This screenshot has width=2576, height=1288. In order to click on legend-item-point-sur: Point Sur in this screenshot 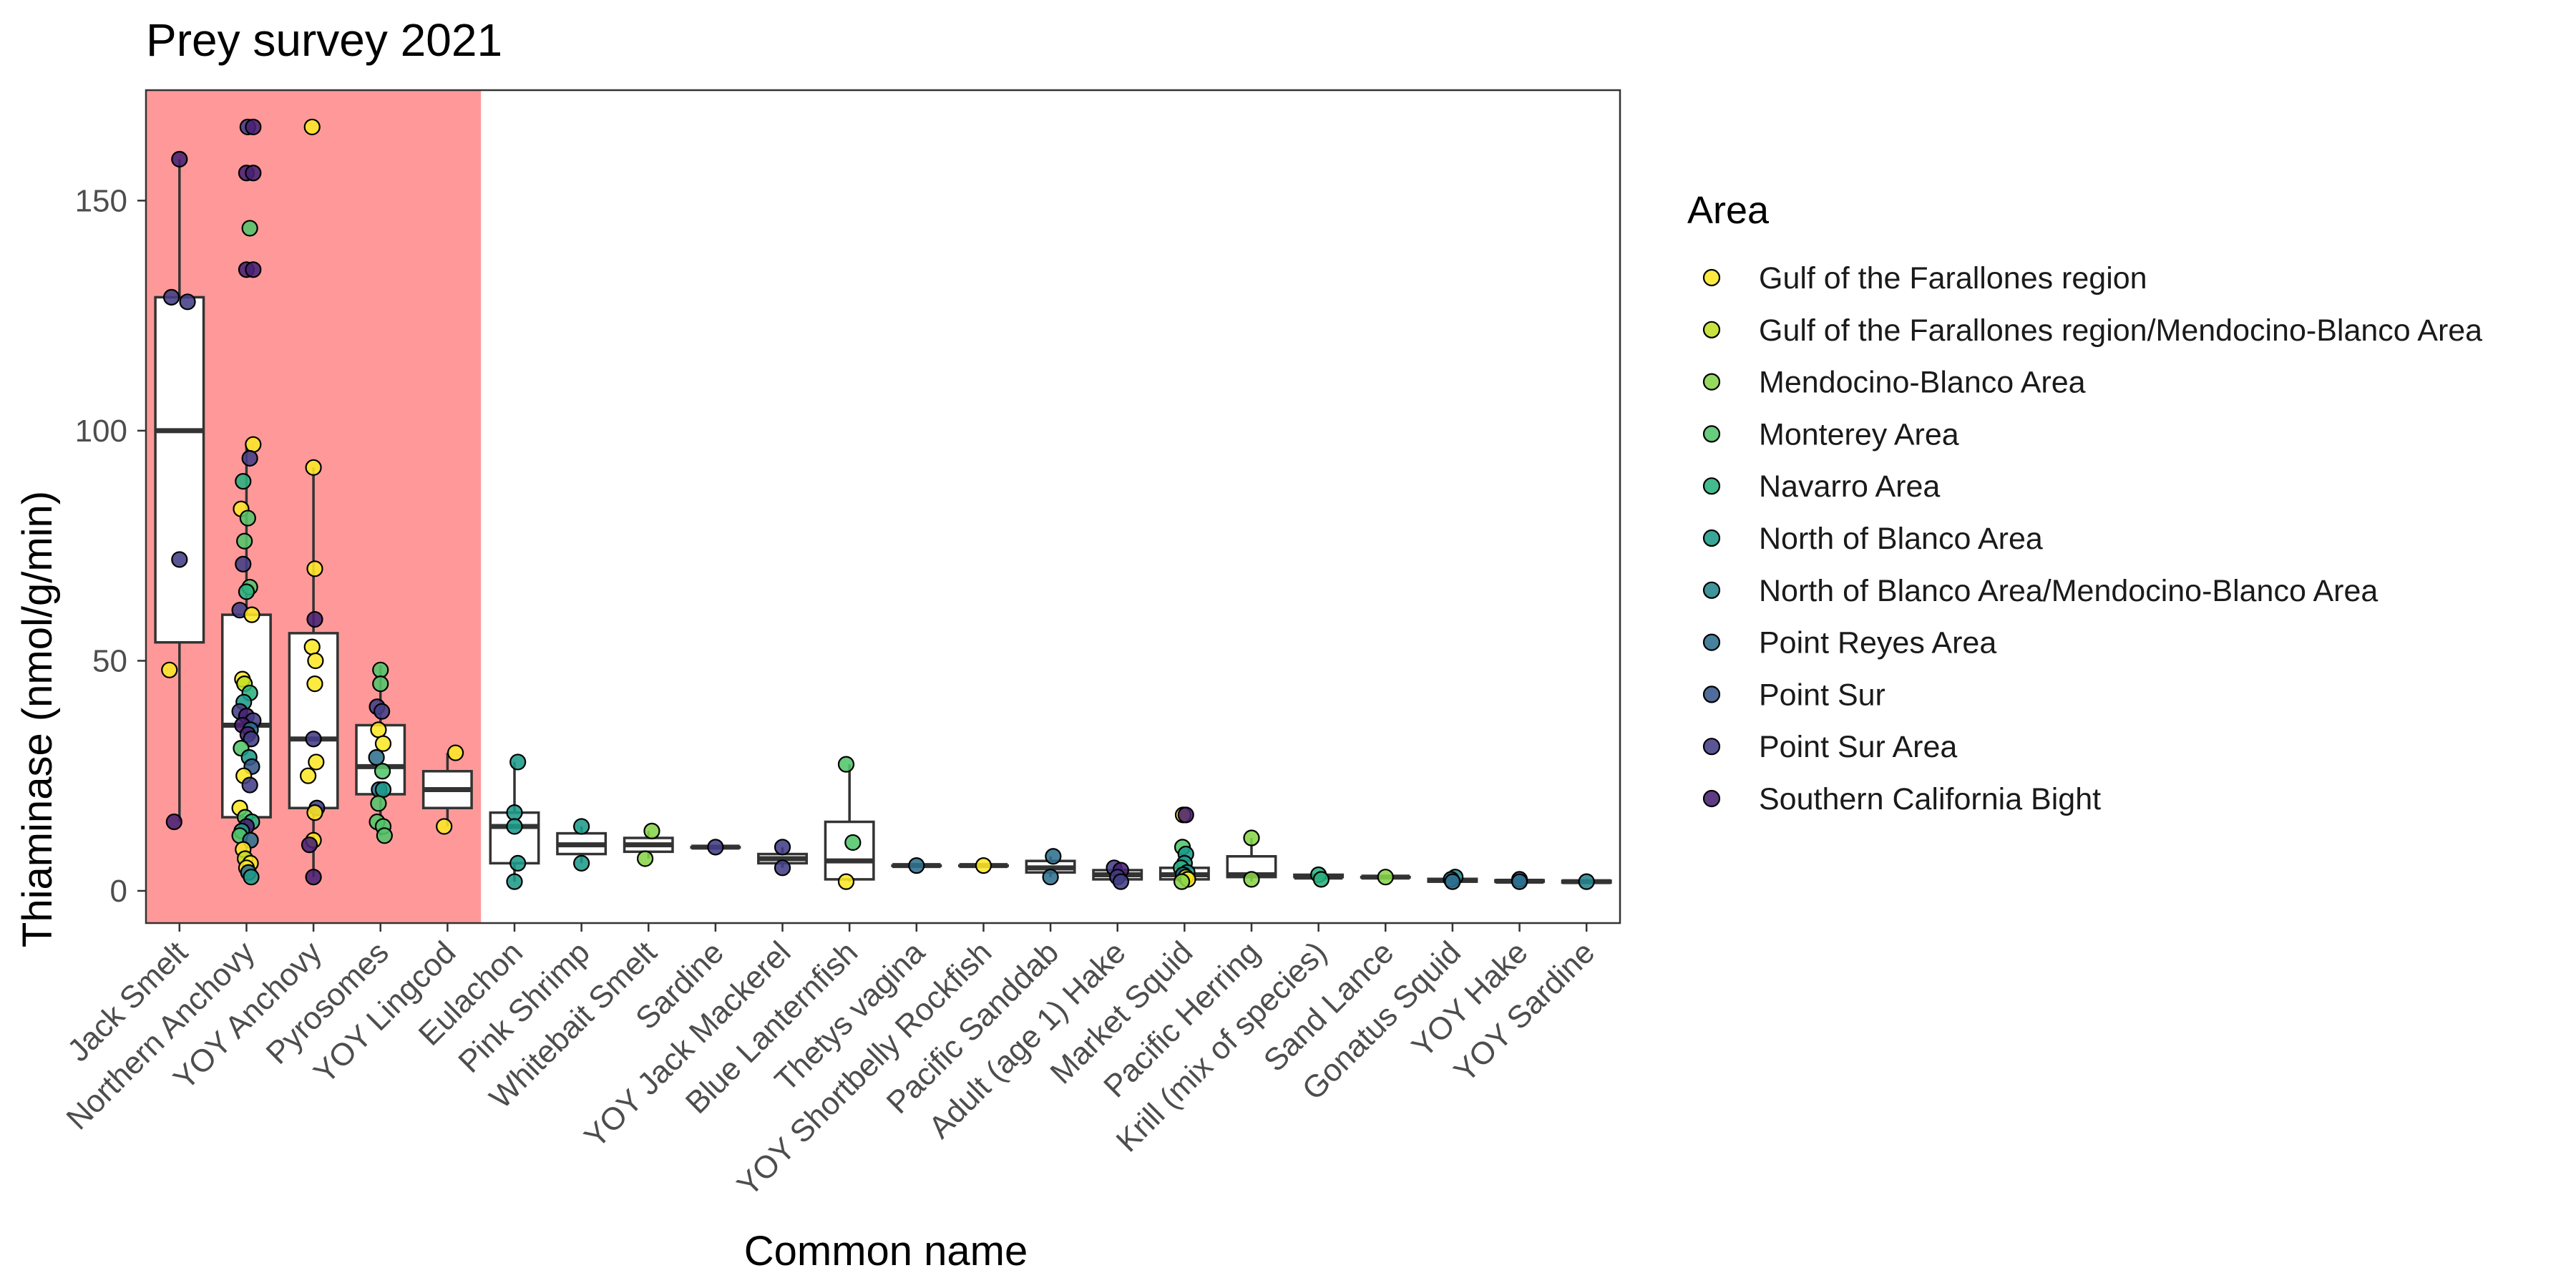, I will do `click(1793, 695)`.